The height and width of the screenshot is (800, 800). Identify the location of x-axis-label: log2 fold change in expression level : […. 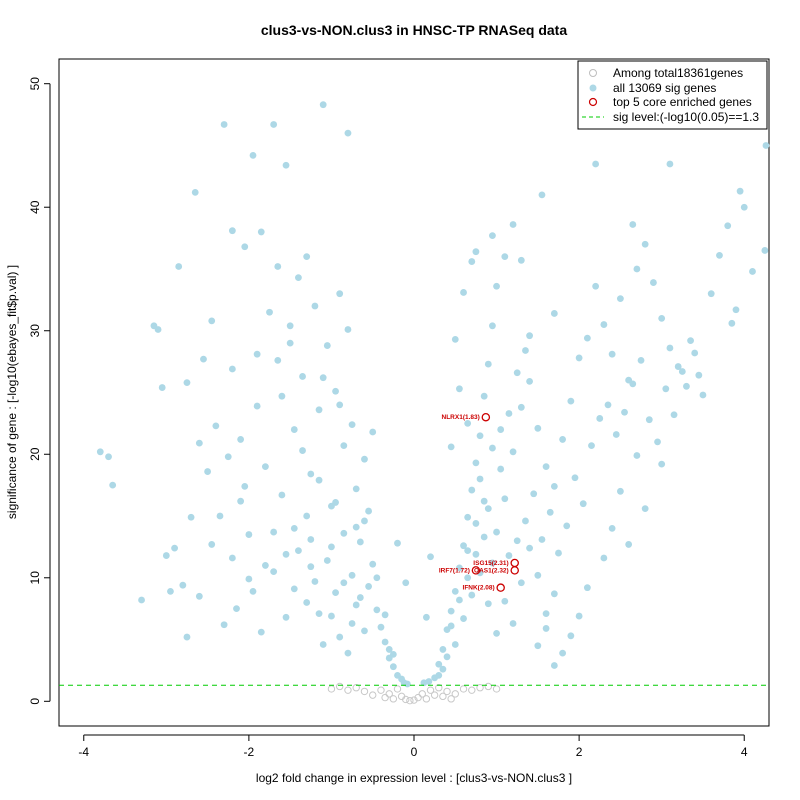
(414, 778).